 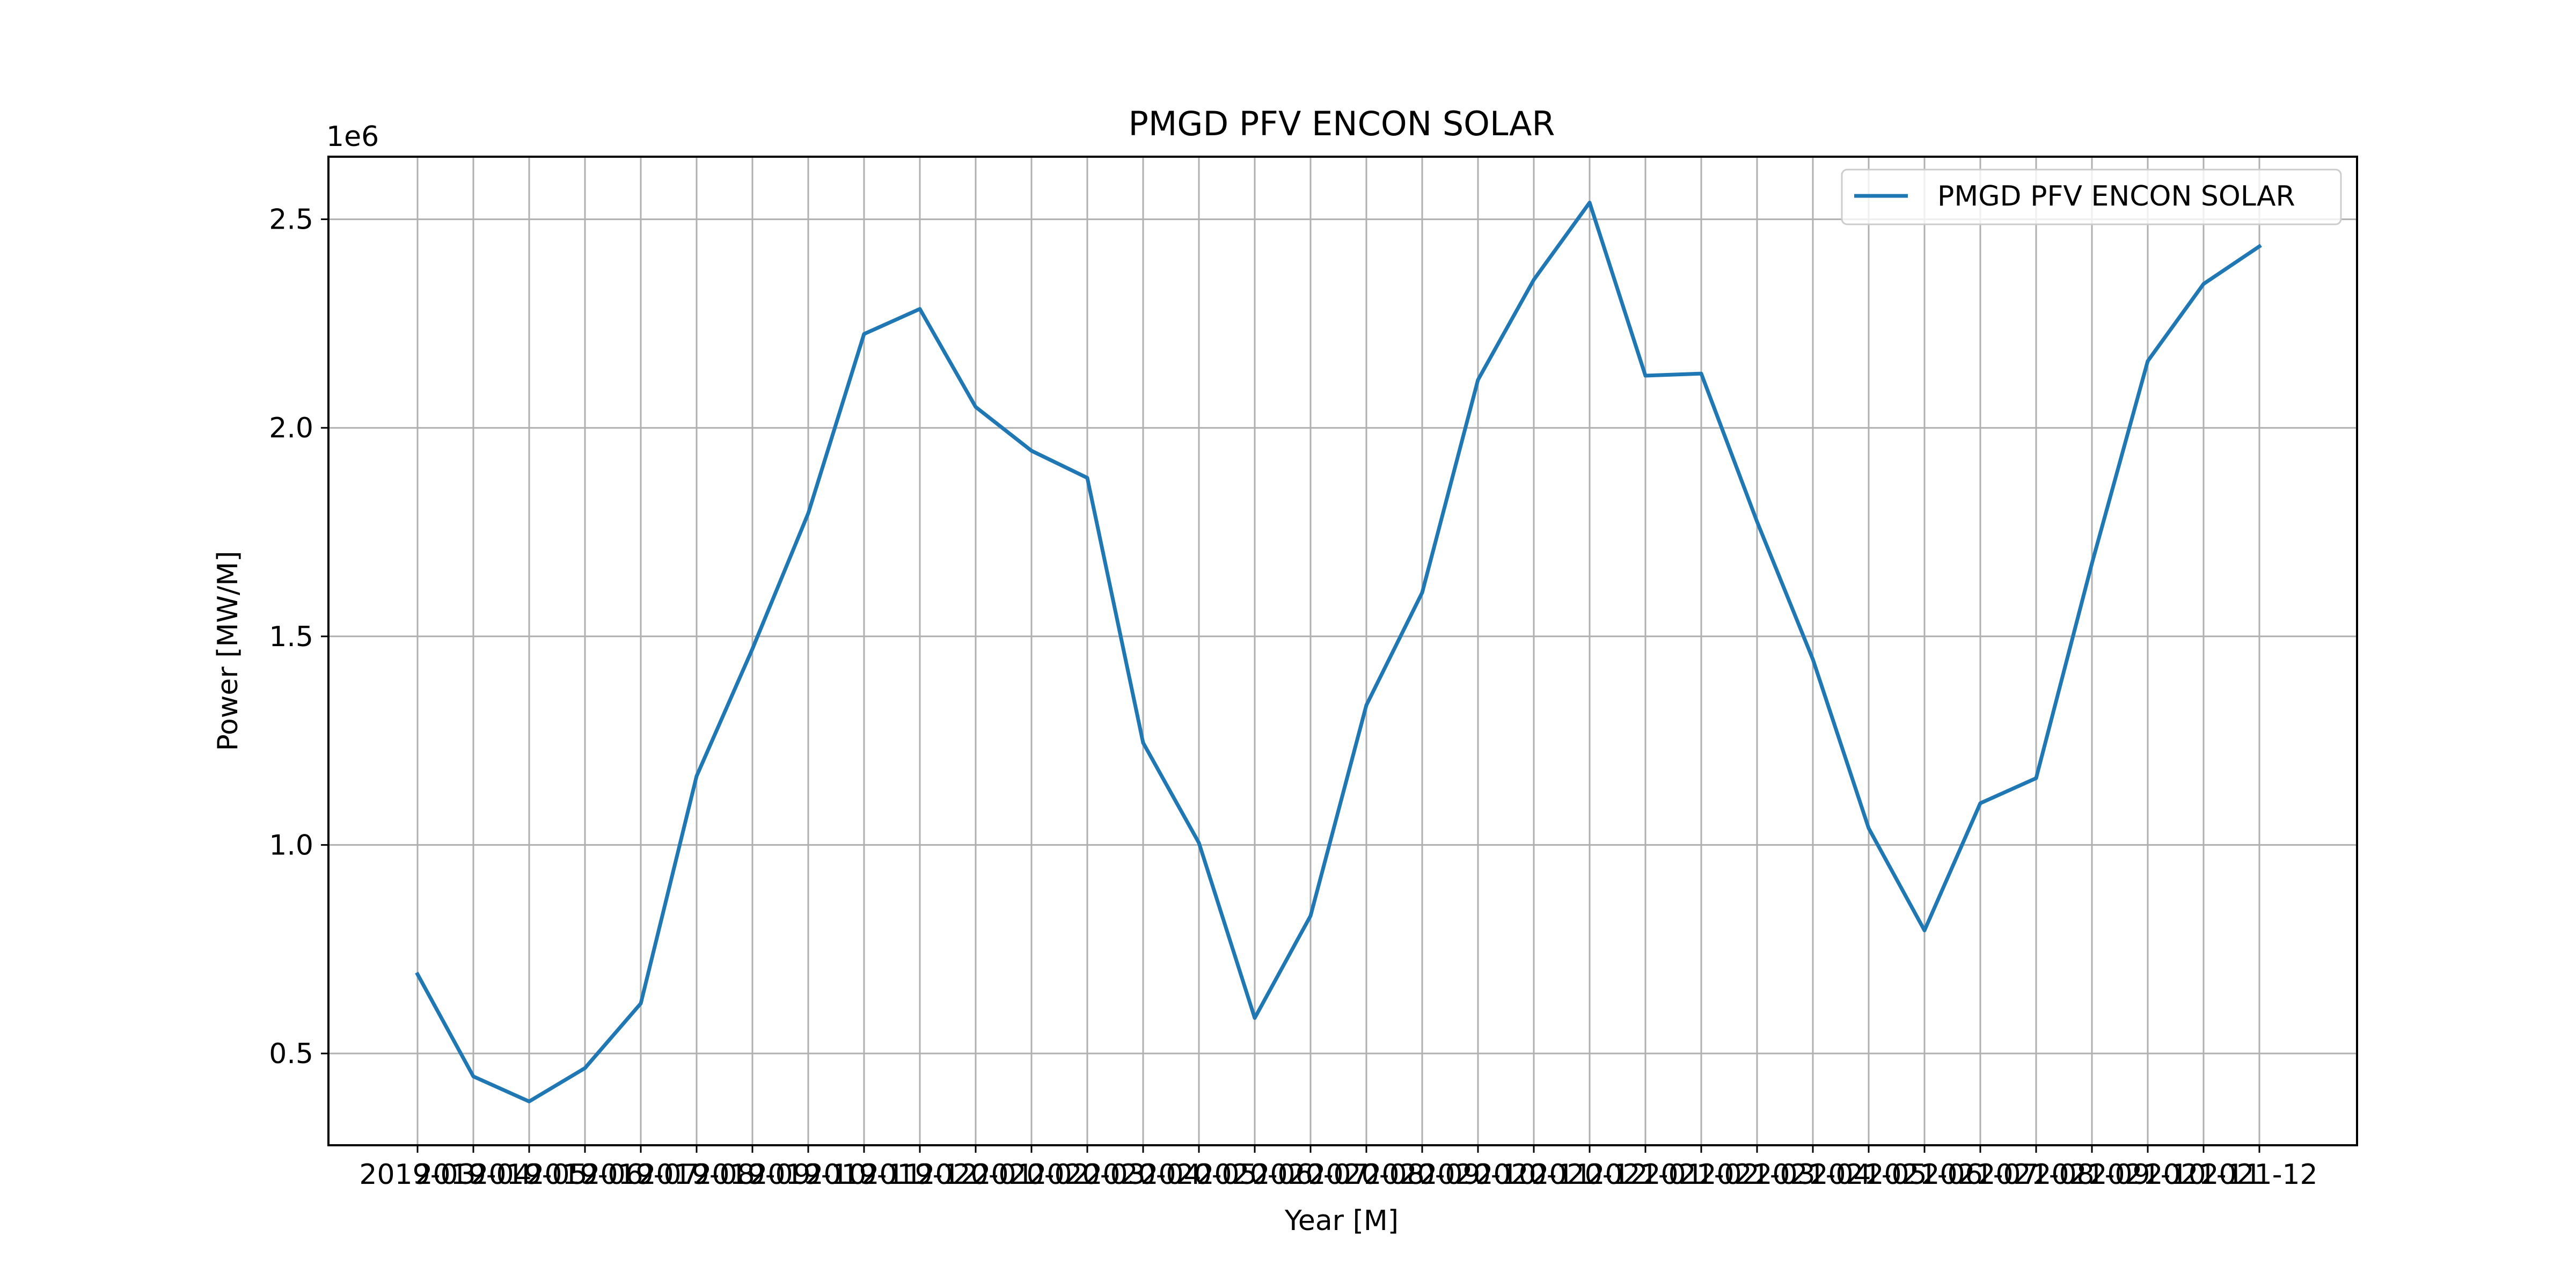 I want to click on x-tick-label: 2020-07, so click(x=1310, y=1175).